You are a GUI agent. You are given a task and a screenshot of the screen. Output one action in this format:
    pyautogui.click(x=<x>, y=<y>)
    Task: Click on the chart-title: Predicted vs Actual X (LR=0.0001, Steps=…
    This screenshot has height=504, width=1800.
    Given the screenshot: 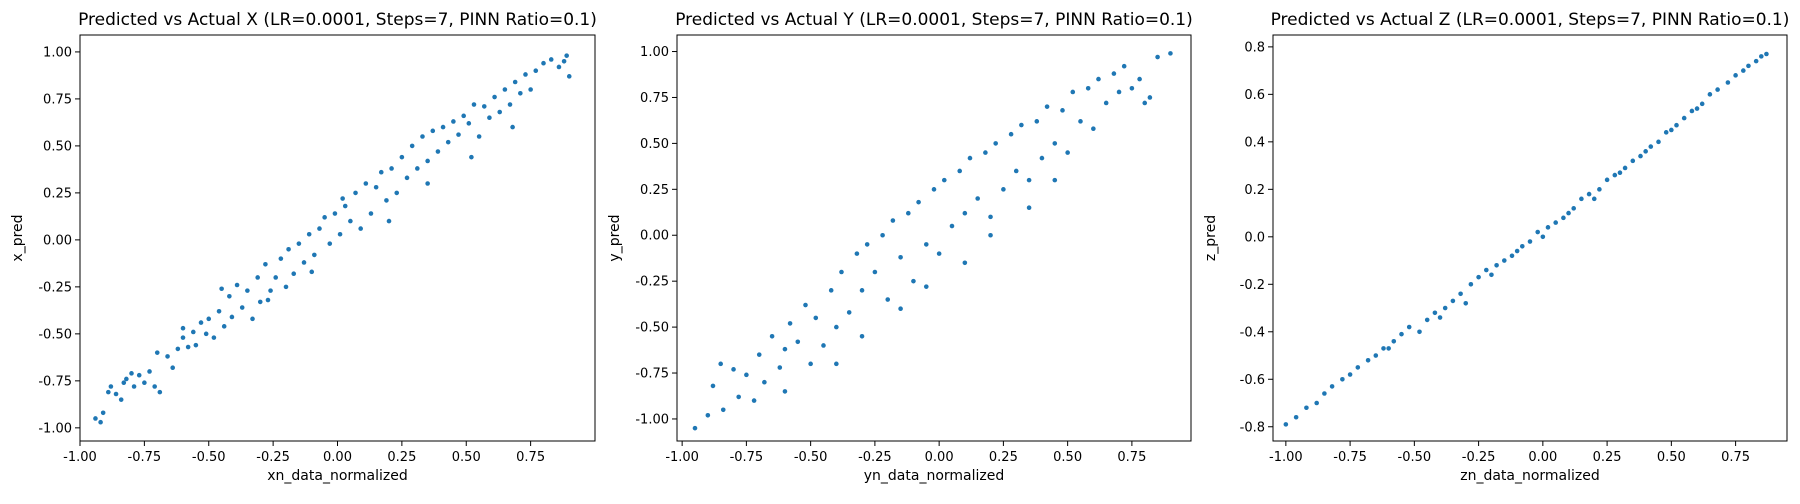 What is the action you would take?
    pyautogui.click(x=337, y=20)
    